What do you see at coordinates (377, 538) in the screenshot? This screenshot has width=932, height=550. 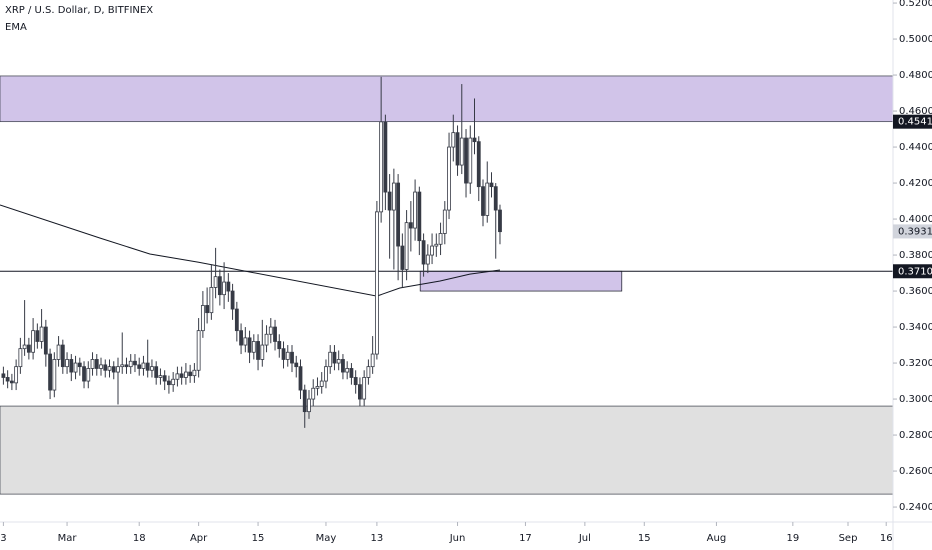 I see `x-tick-label: 13` at bounding box center [377, 538].